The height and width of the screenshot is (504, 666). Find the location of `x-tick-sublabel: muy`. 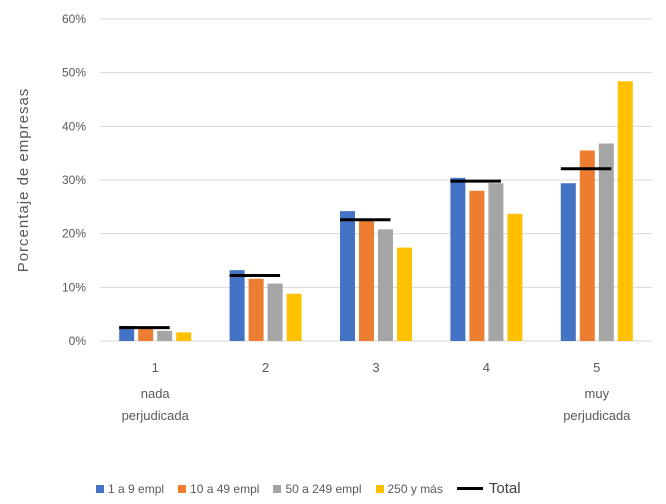

x-tick-sublabel: muy is located at coordinates (597, 393).